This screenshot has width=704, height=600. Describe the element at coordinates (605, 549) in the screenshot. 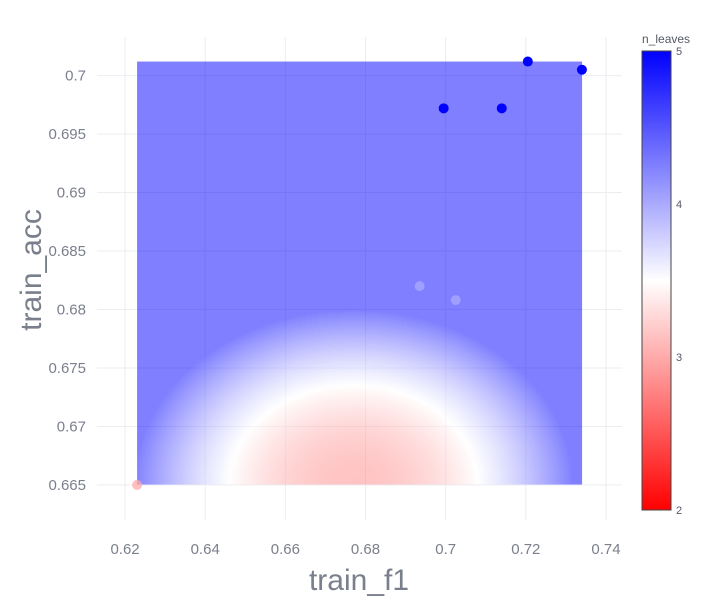

I see `x-tick-label: 0.74` at that location.